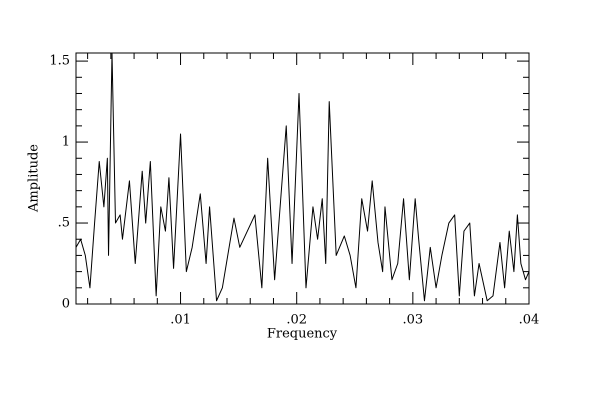 Image resolution: width=595 pixels, height=400 pixels. What do you see at coordinates (66, 142) in the screenshot?
I see `y-tick-label: 1` at bounding box center [66, 142].